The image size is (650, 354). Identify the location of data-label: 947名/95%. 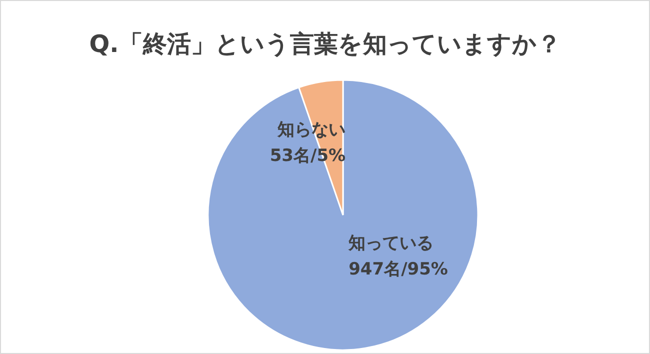
(398, 269).